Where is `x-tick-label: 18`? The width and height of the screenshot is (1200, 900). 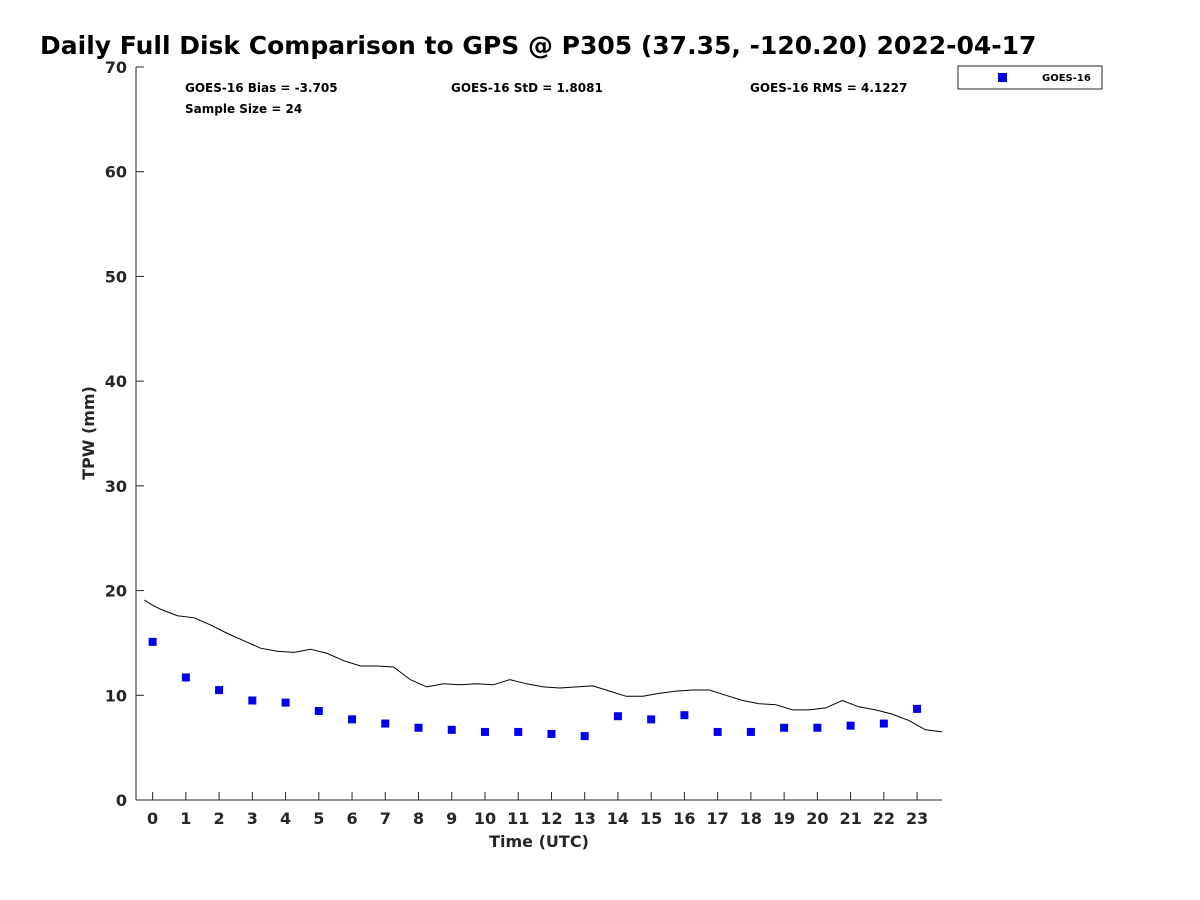
x-tick-label: 18 is located at coordinates (751, 818).